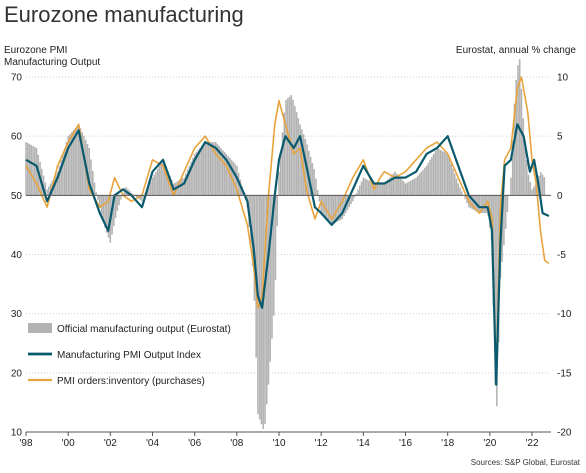 This screenshot has width=586, height=473. What do you see at coordinates (124, 14) in the screenshot?
I see `chart-title: Eurozone manufacturing` at bounding box center [124, 14].